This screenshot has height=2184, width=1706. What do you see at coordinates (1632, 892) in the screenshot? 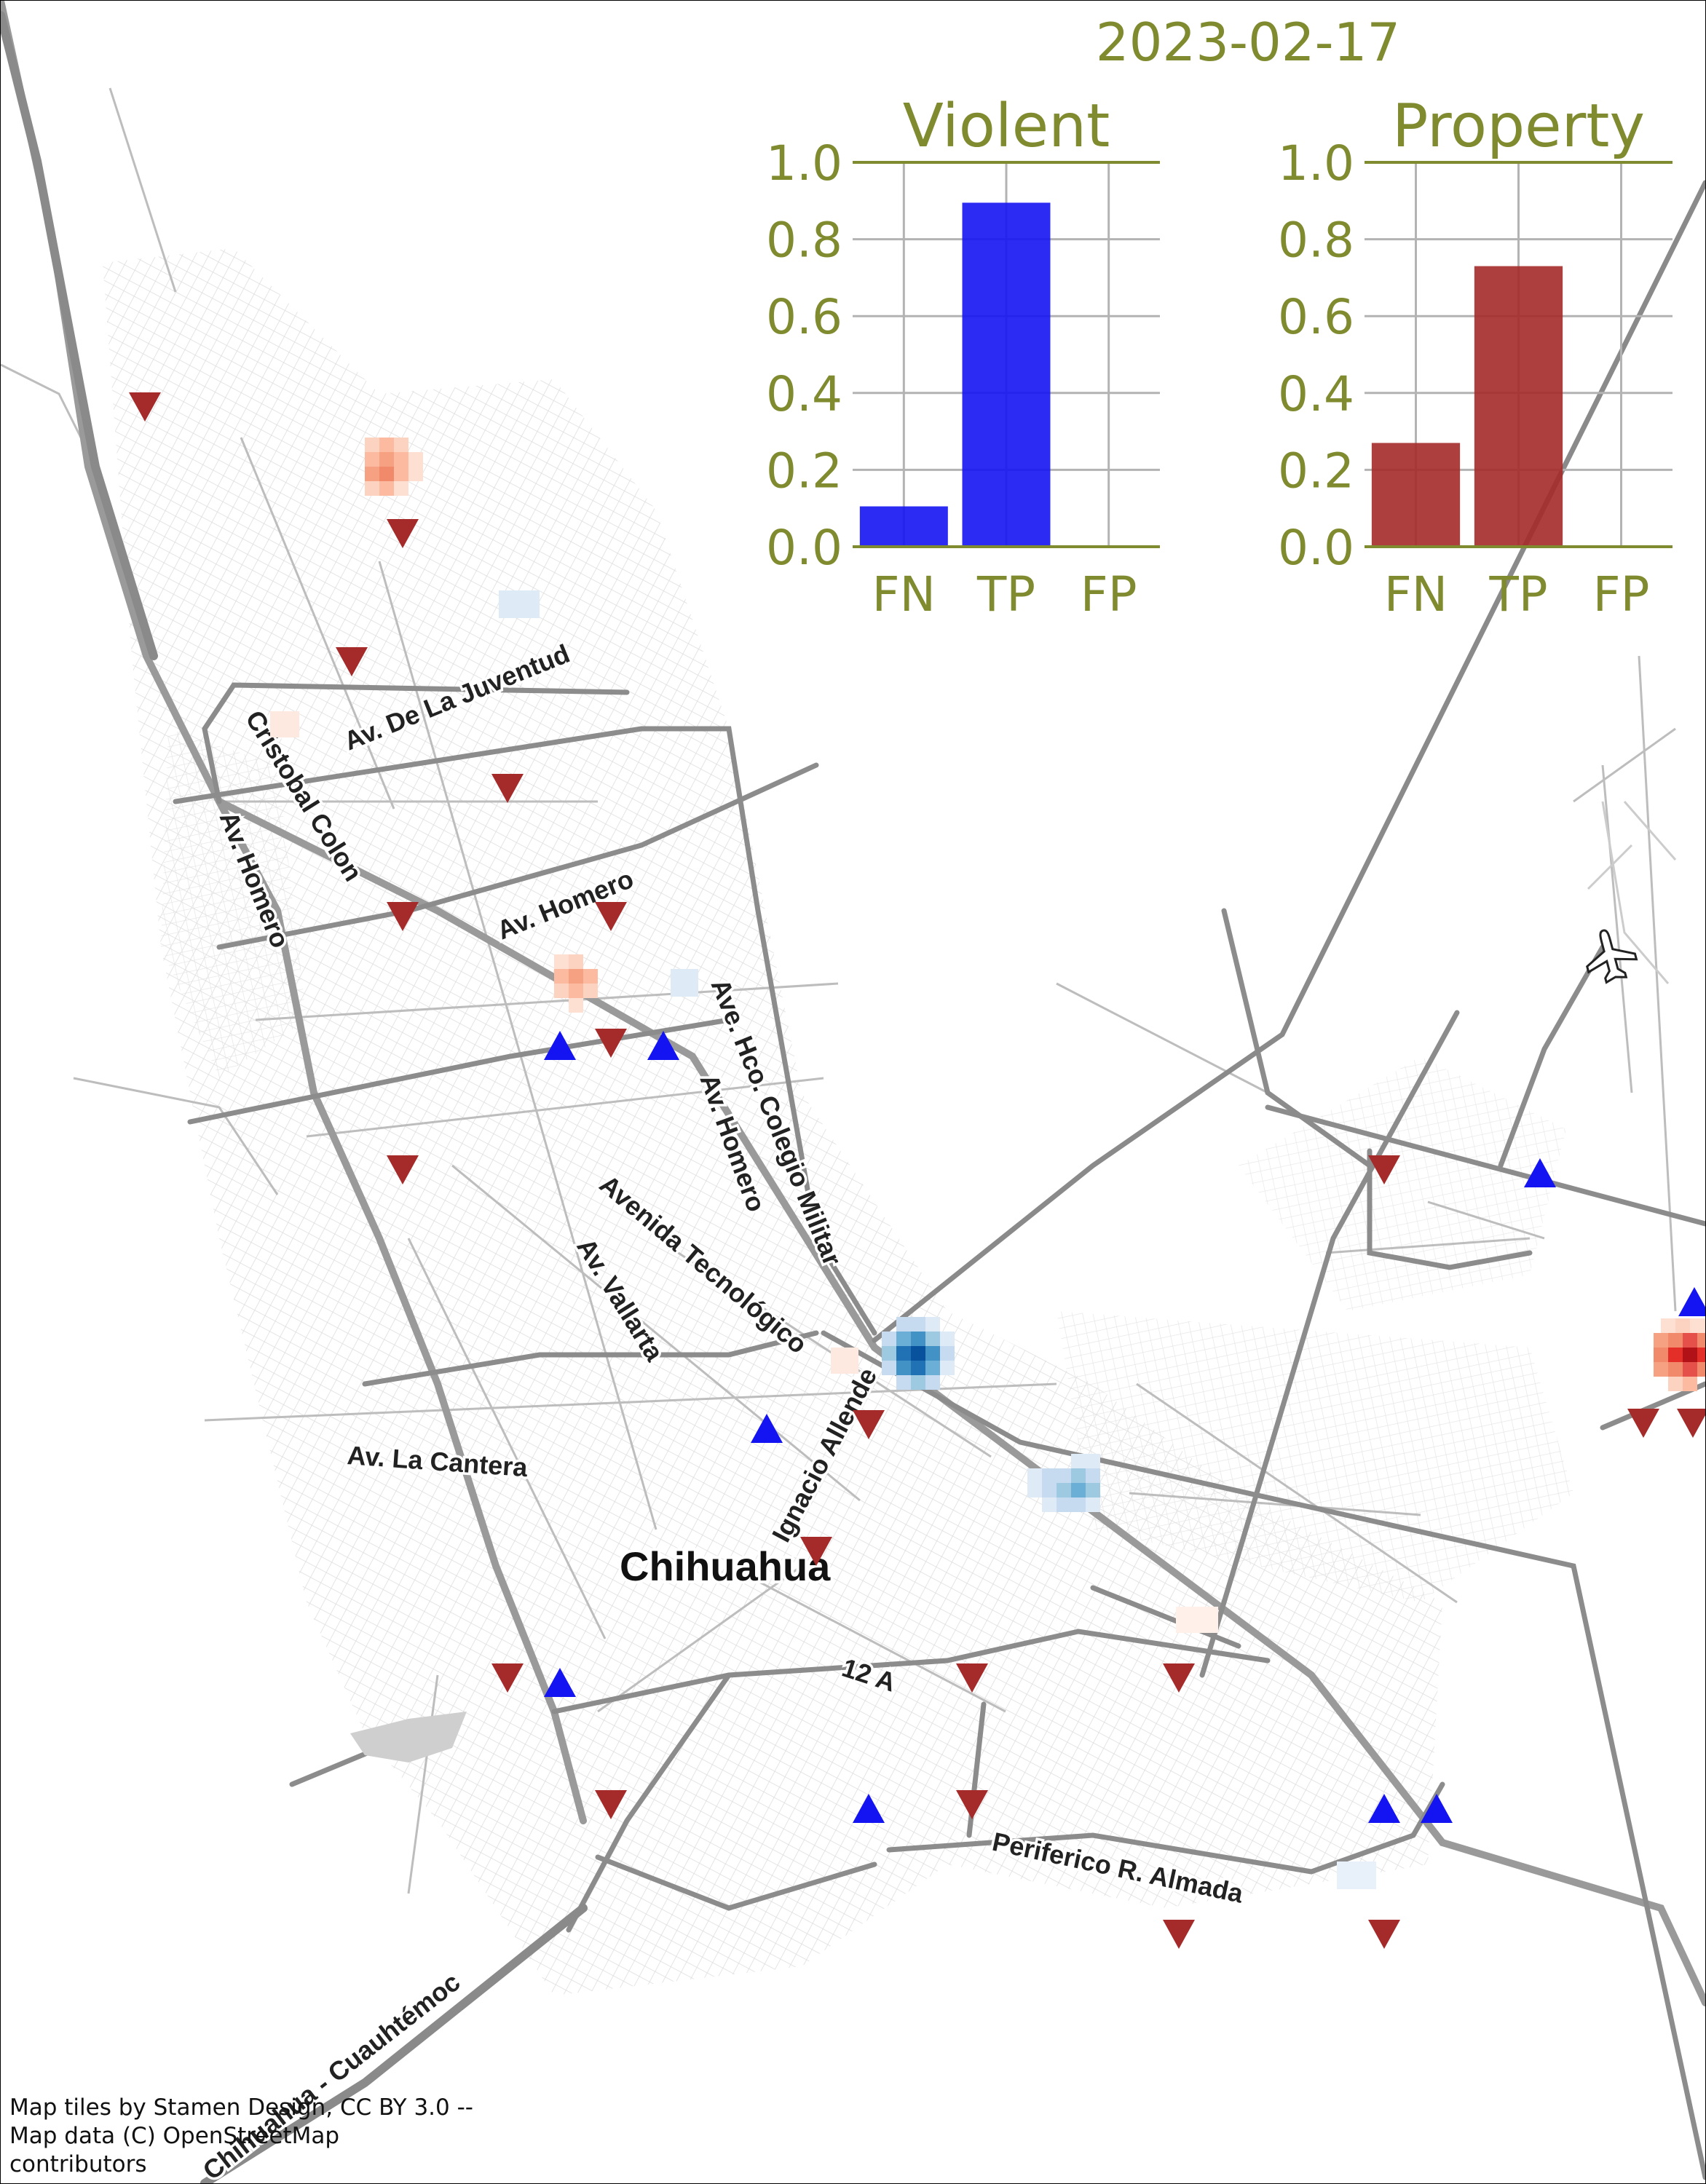
I see `airport` at bounding box center [1632, 892].